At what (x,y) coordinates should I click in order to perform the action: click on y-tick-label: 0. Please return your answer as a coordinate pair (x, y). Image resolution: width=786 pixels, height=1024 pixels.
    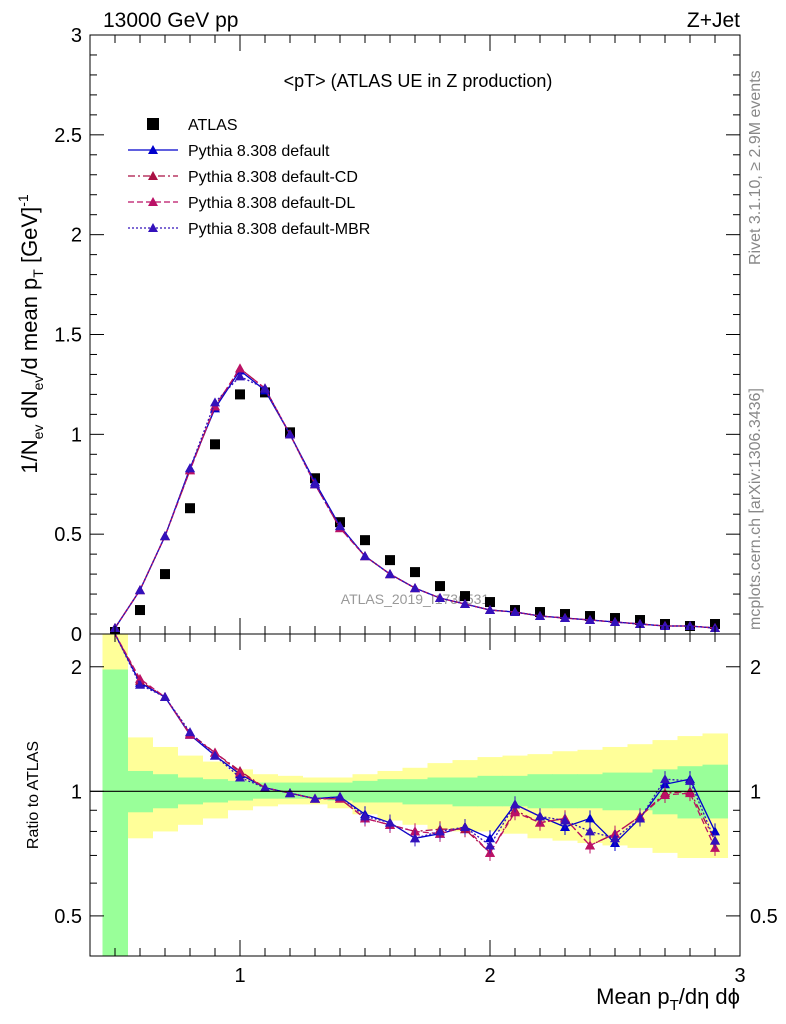
    Looking at the image, I should click on (76, 635).